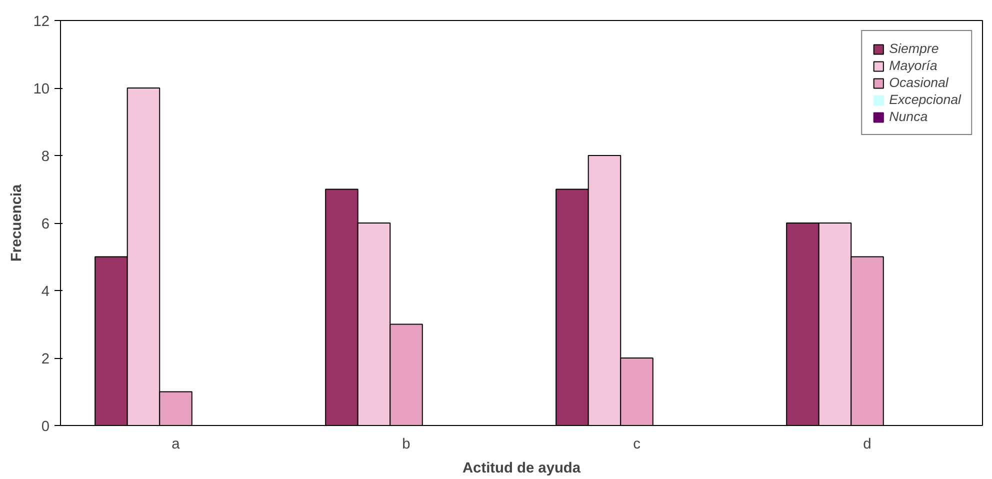 The image size is (992, 479). I want to click on legend-label: Excepcional, so click(925, 99).